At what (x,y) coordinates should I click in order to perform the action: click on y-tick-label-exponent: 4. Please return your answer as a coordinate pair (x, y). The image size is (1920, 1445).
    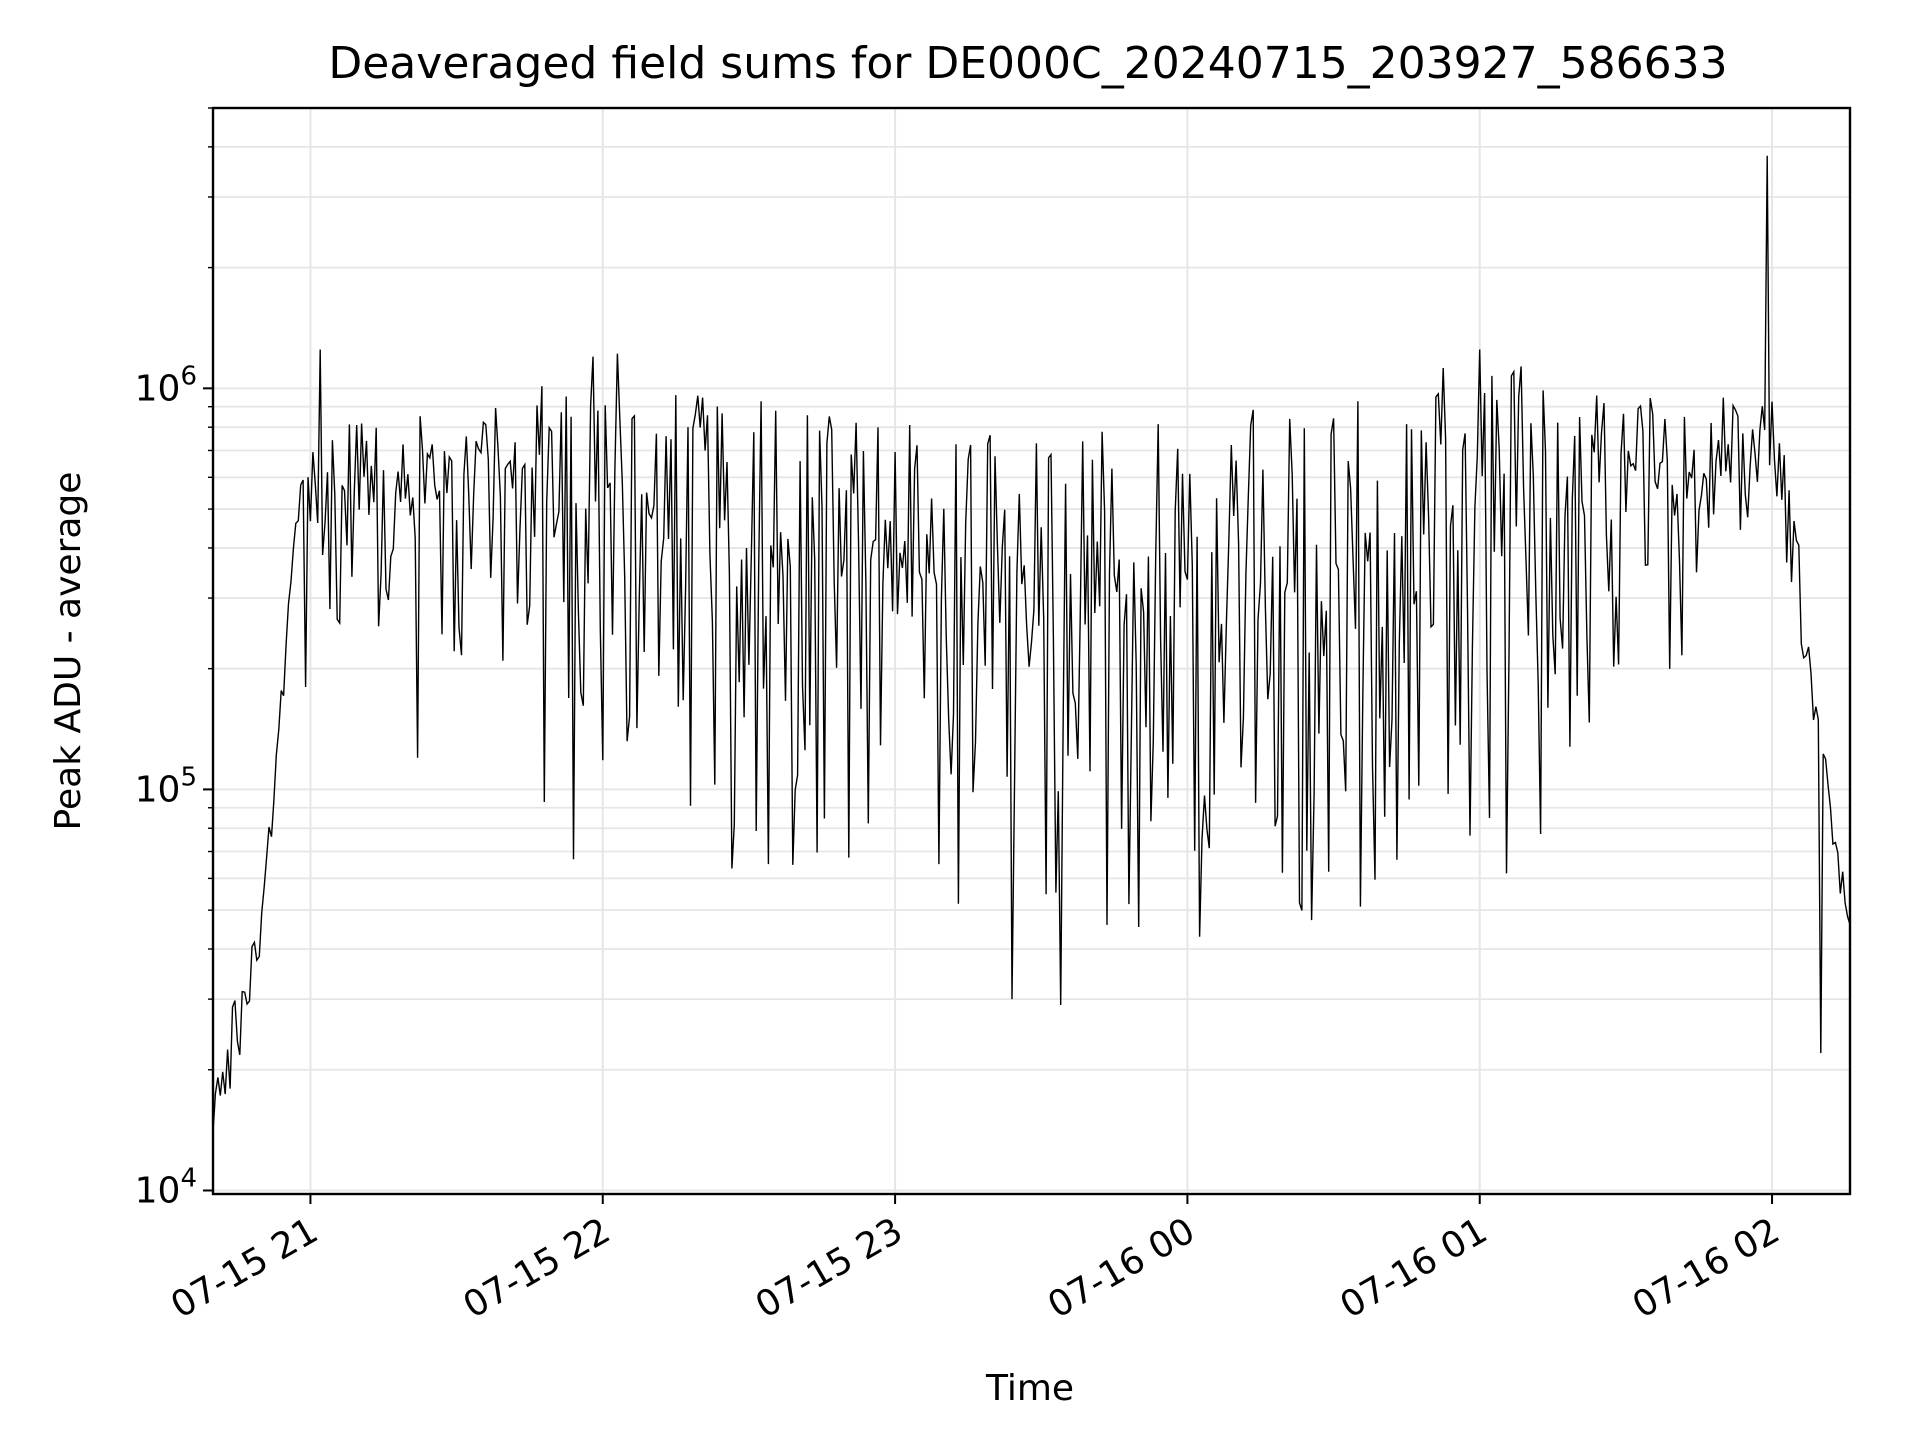
    Looking at the image, I should click on (188, 1178).